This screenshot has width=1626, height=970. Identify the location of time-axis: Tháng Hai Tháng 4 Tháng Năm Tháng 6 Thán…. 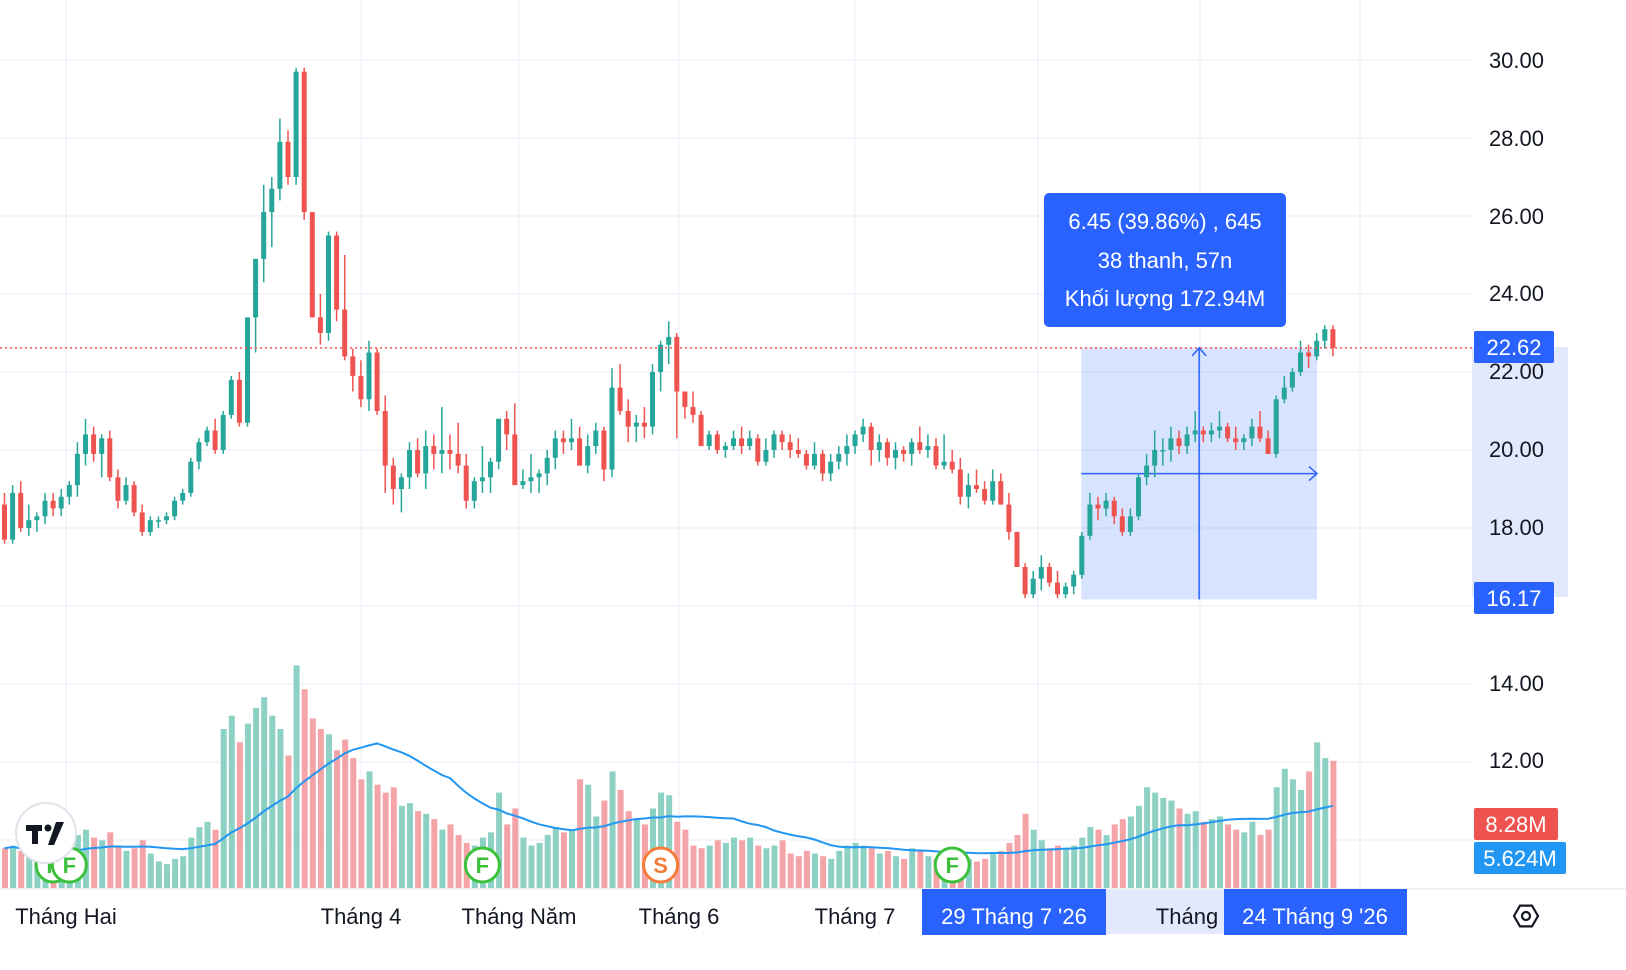
(813, 911).